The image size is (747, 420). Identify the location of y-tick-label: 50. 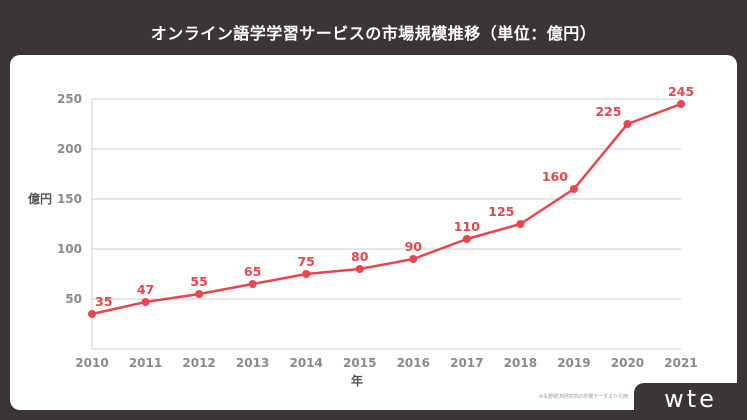
(73, 299).